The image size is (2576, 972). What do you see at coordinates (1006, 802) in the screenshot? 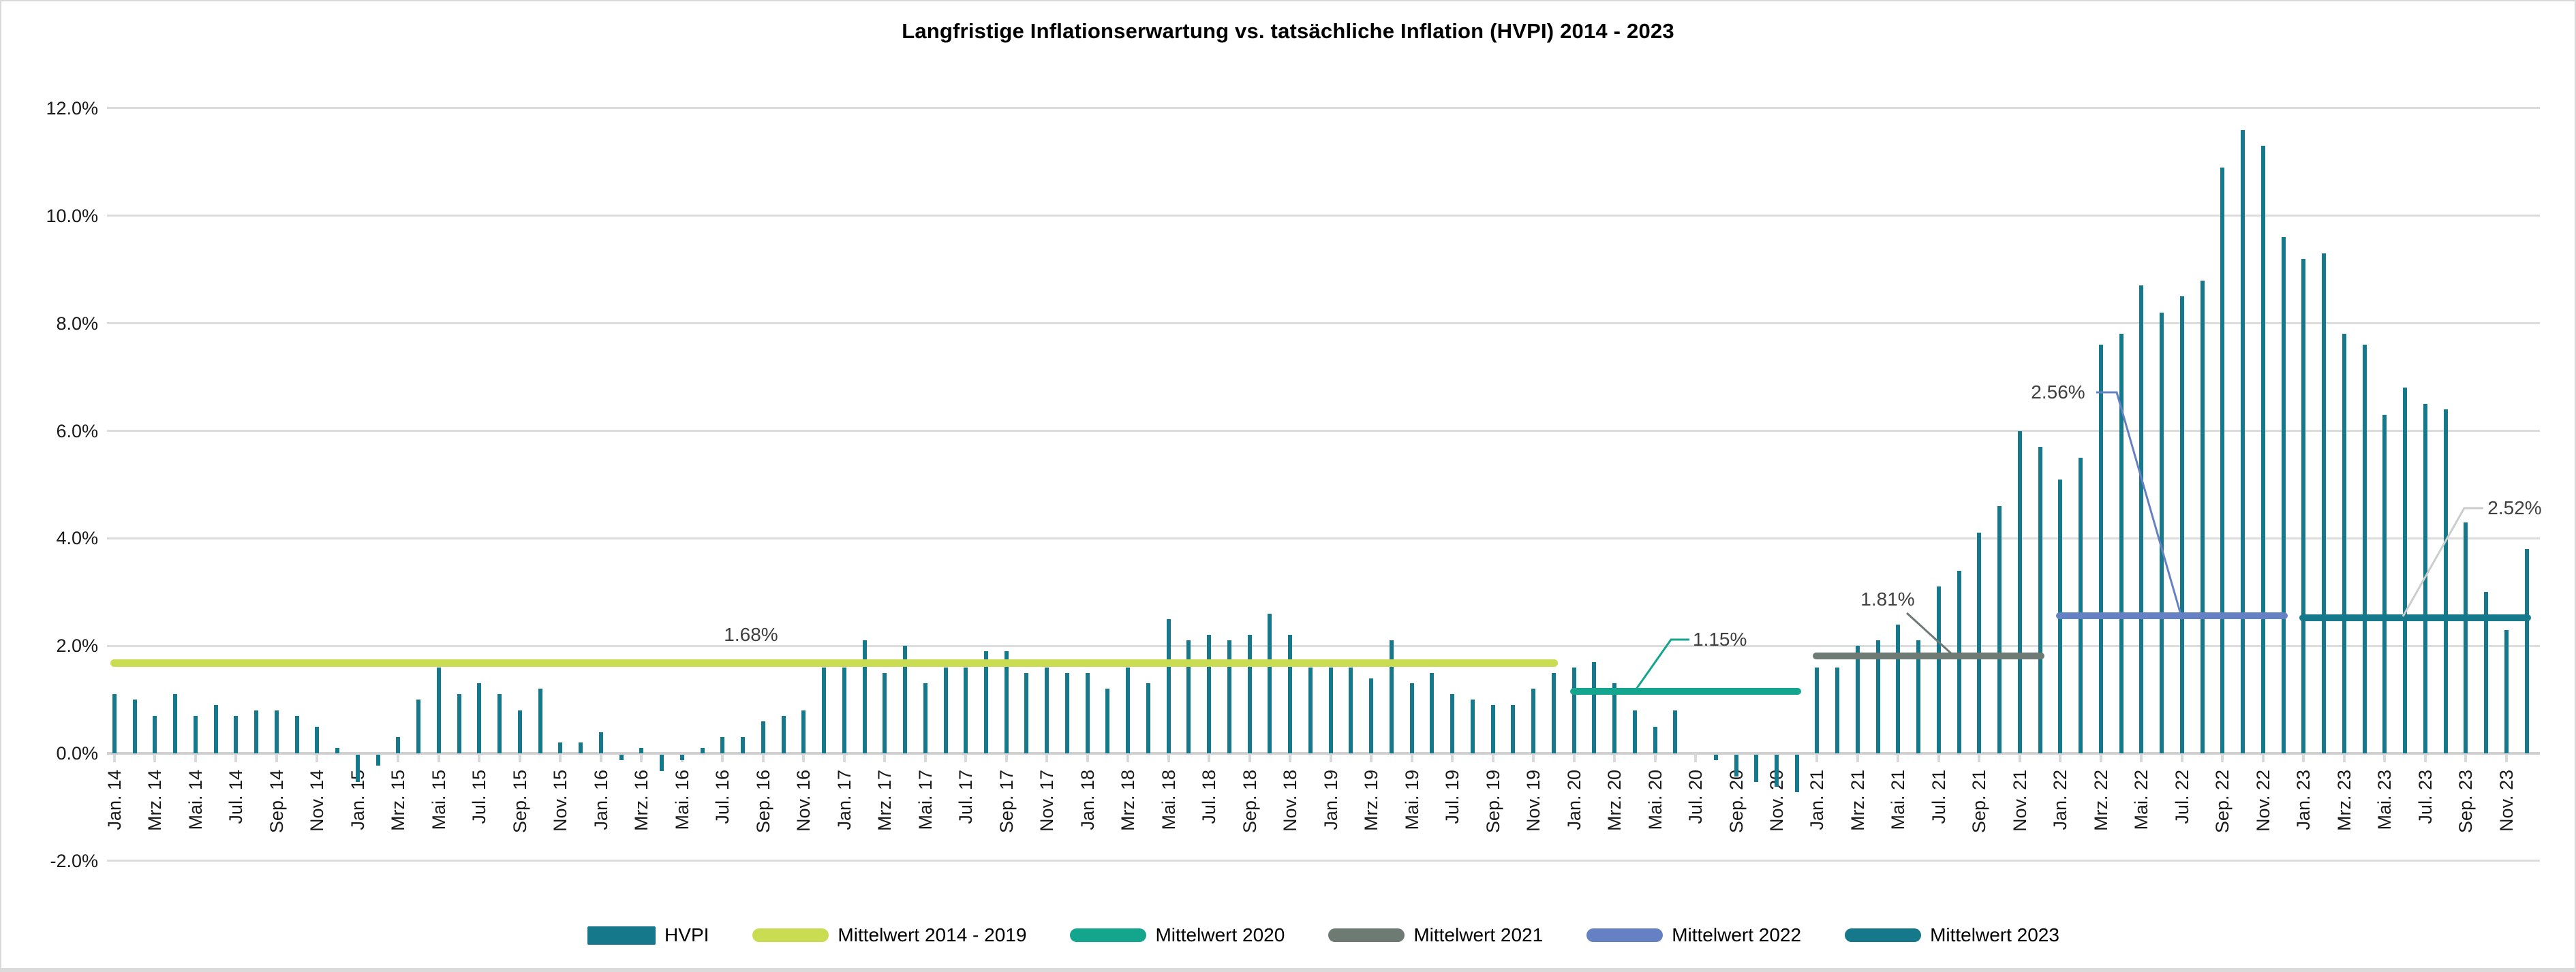
I see `x-axis-label: Sep. 17` at bounding box center [1006, 802].